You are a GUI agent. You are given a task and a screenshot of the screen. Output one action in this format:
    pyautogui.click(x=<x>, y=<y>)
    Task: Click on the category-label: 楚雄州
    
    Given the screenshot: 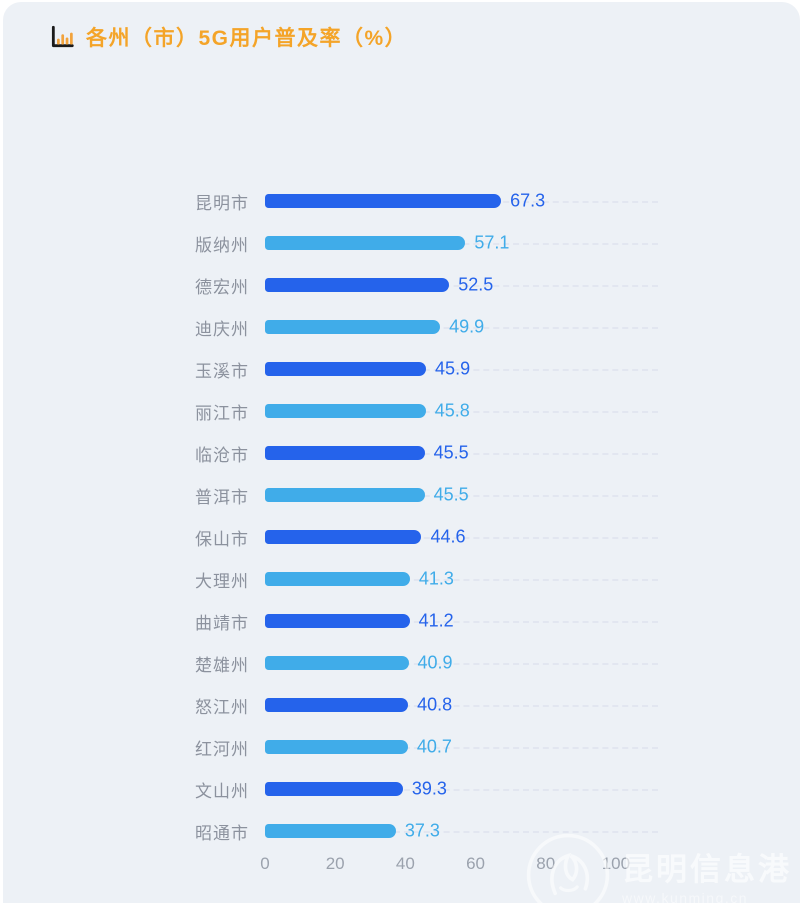 What is the action you would take?
    pyautogui.click(x=222, y=665)
    